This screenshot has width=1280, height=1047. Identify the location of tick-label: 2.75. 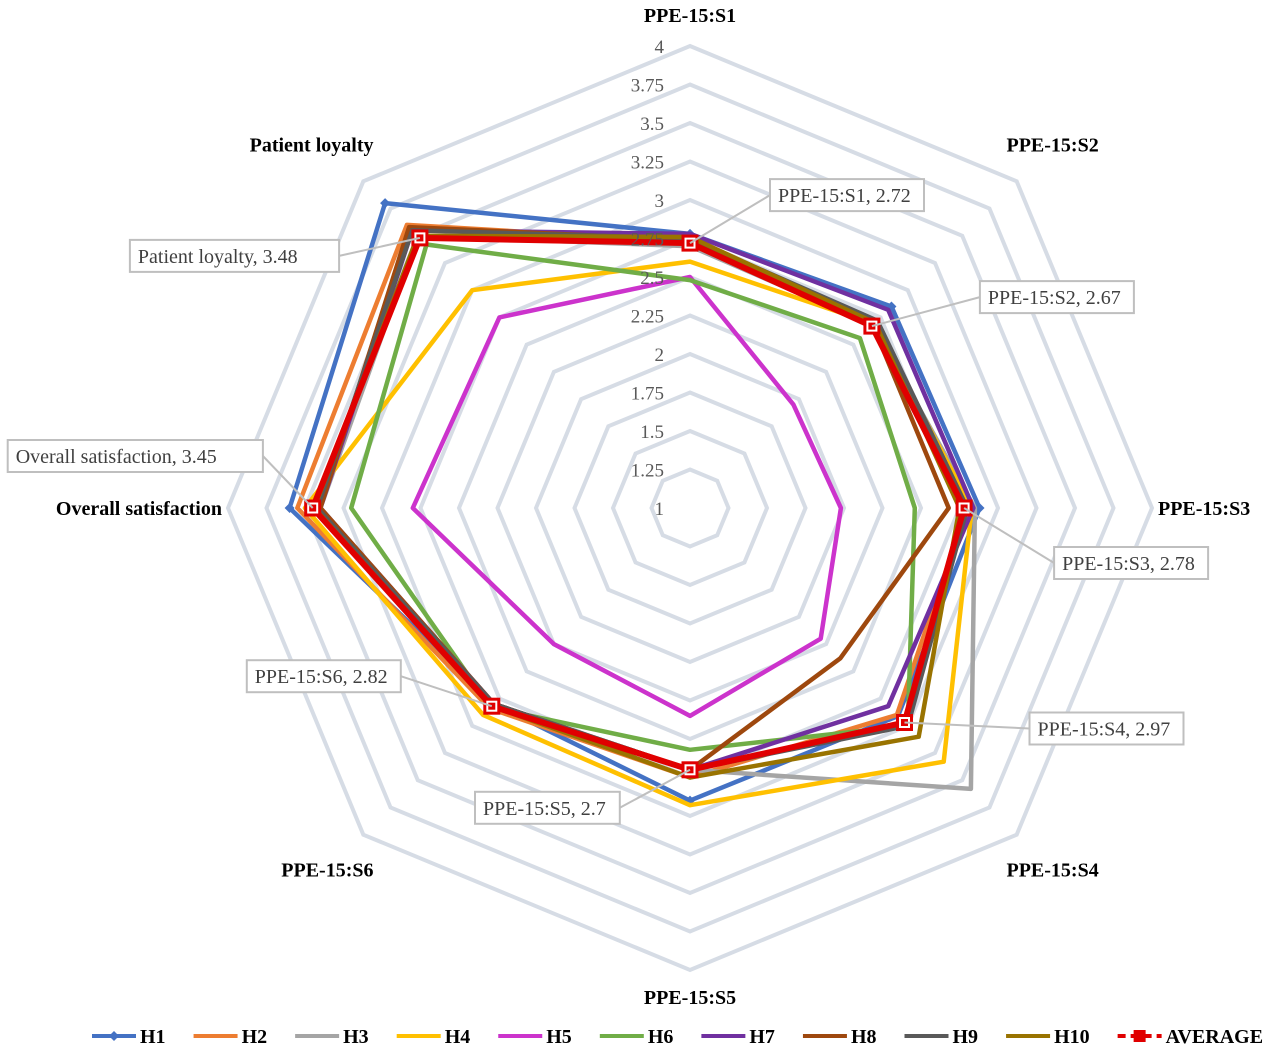
(647, 240).